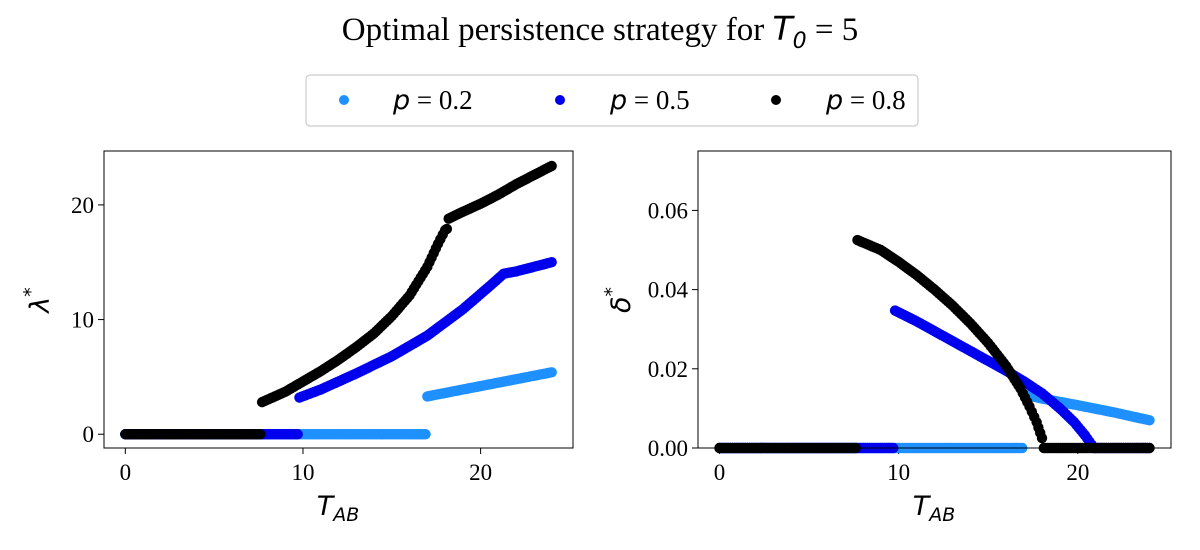  What do you see at coordinates (649, 100) in the screenshot?
I see `legend-label: p = 0.5` at bounding box center [649, 100].